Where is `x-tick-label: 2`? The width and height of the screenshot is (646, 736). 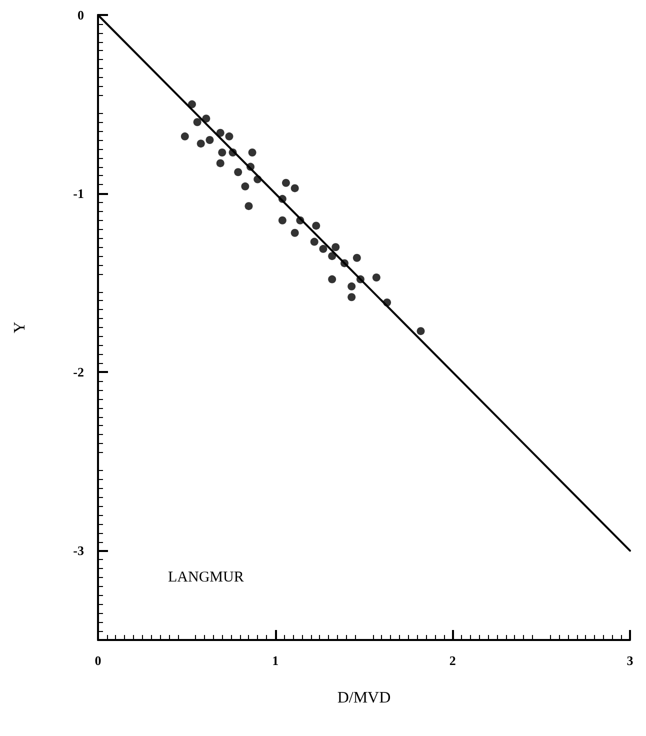
x-tick-label: 2 is located at coordinates (452, 660).